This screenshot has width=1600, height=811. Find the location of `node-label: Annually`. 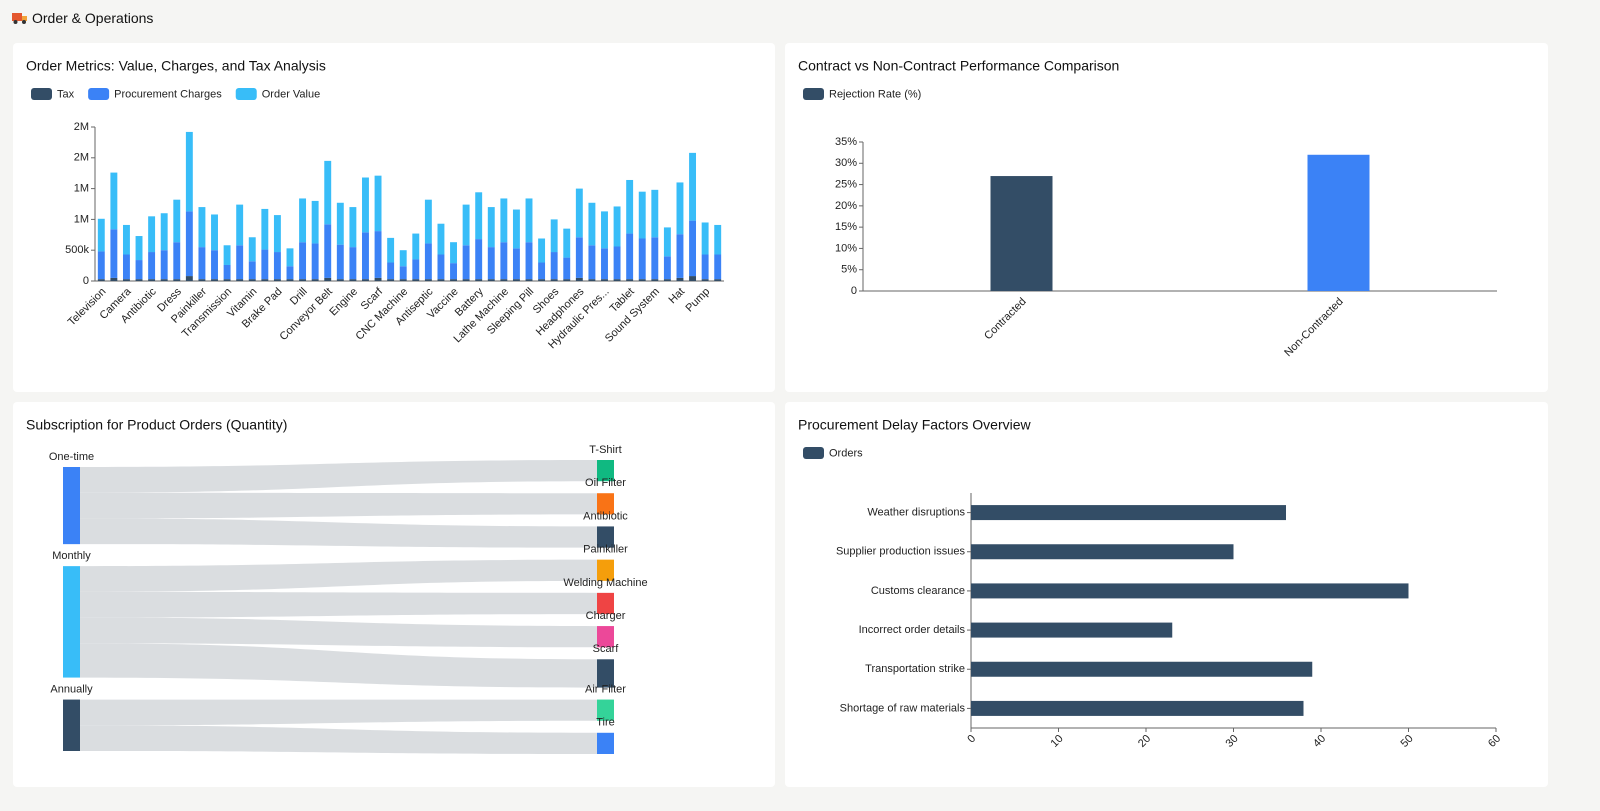

node-label: Annually is located at coordinates (71, 689).